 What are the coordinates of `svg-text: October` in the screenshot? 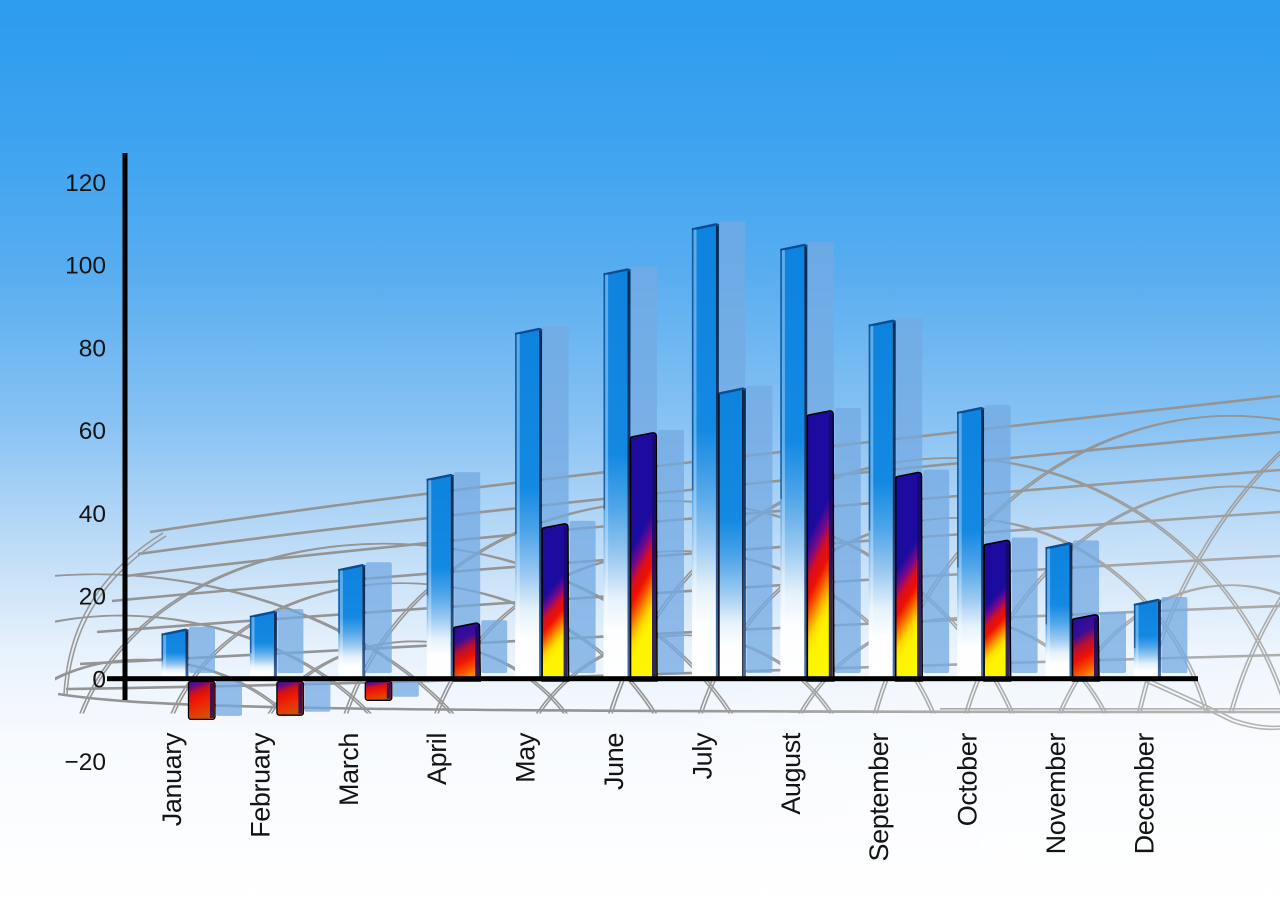 It's located at (968, 780).